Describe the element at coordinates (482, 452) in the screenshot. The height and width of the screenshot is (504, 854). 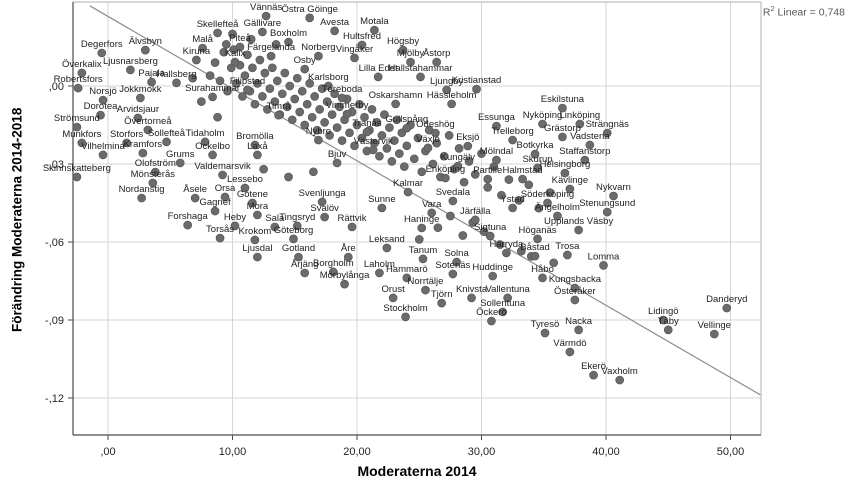
I see `x-tick-label: 30,00` at that location.